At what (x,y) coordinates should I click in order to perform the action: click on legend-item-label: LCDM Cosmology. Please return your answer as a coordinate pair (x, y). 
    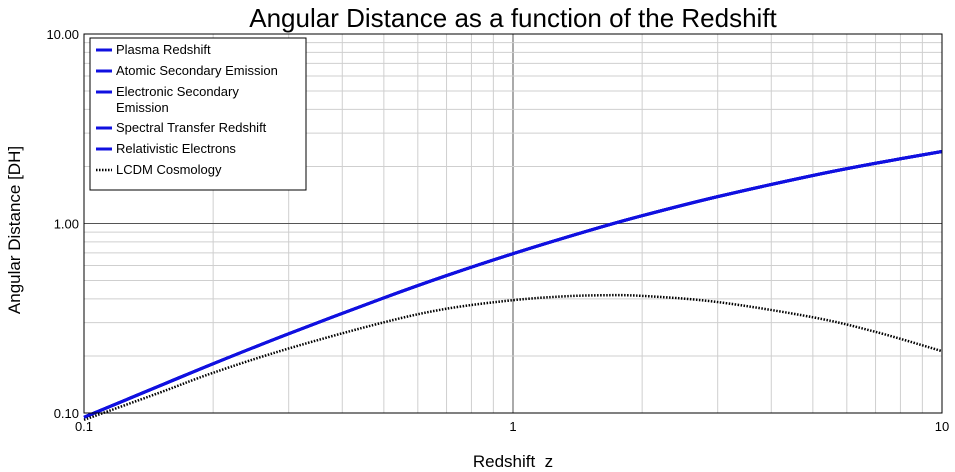
    Looking at the image, I should click on (169, 169).